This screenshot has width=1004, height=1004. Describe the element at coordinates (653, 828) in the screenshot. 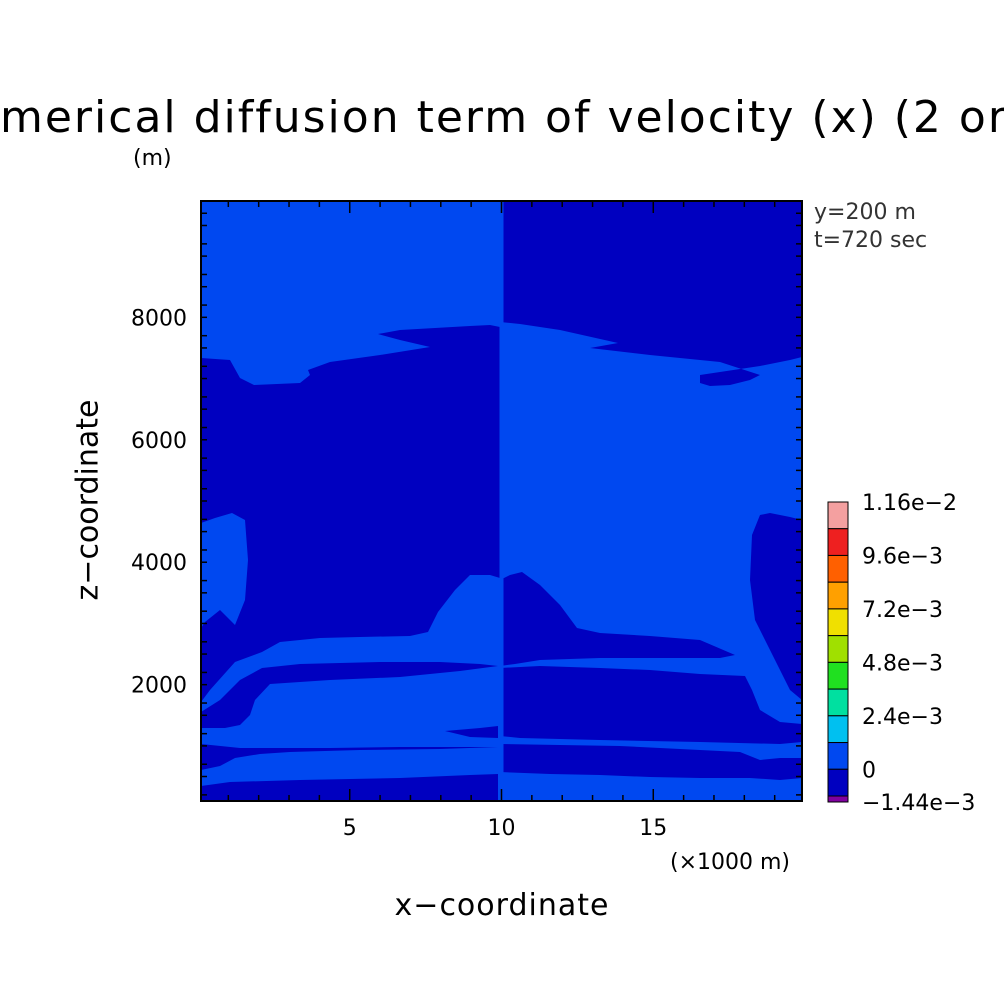

I see `x-tick-label: 15` at that location.